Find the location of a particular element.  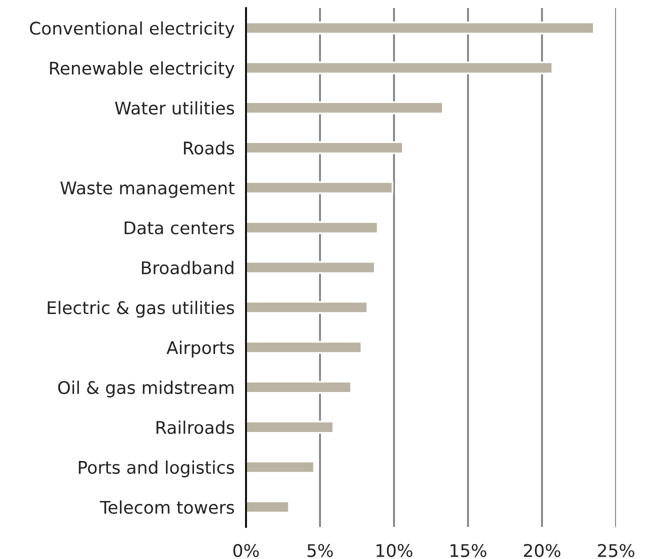

y-tick-label: Broadband is located at coordinates (188, 267).